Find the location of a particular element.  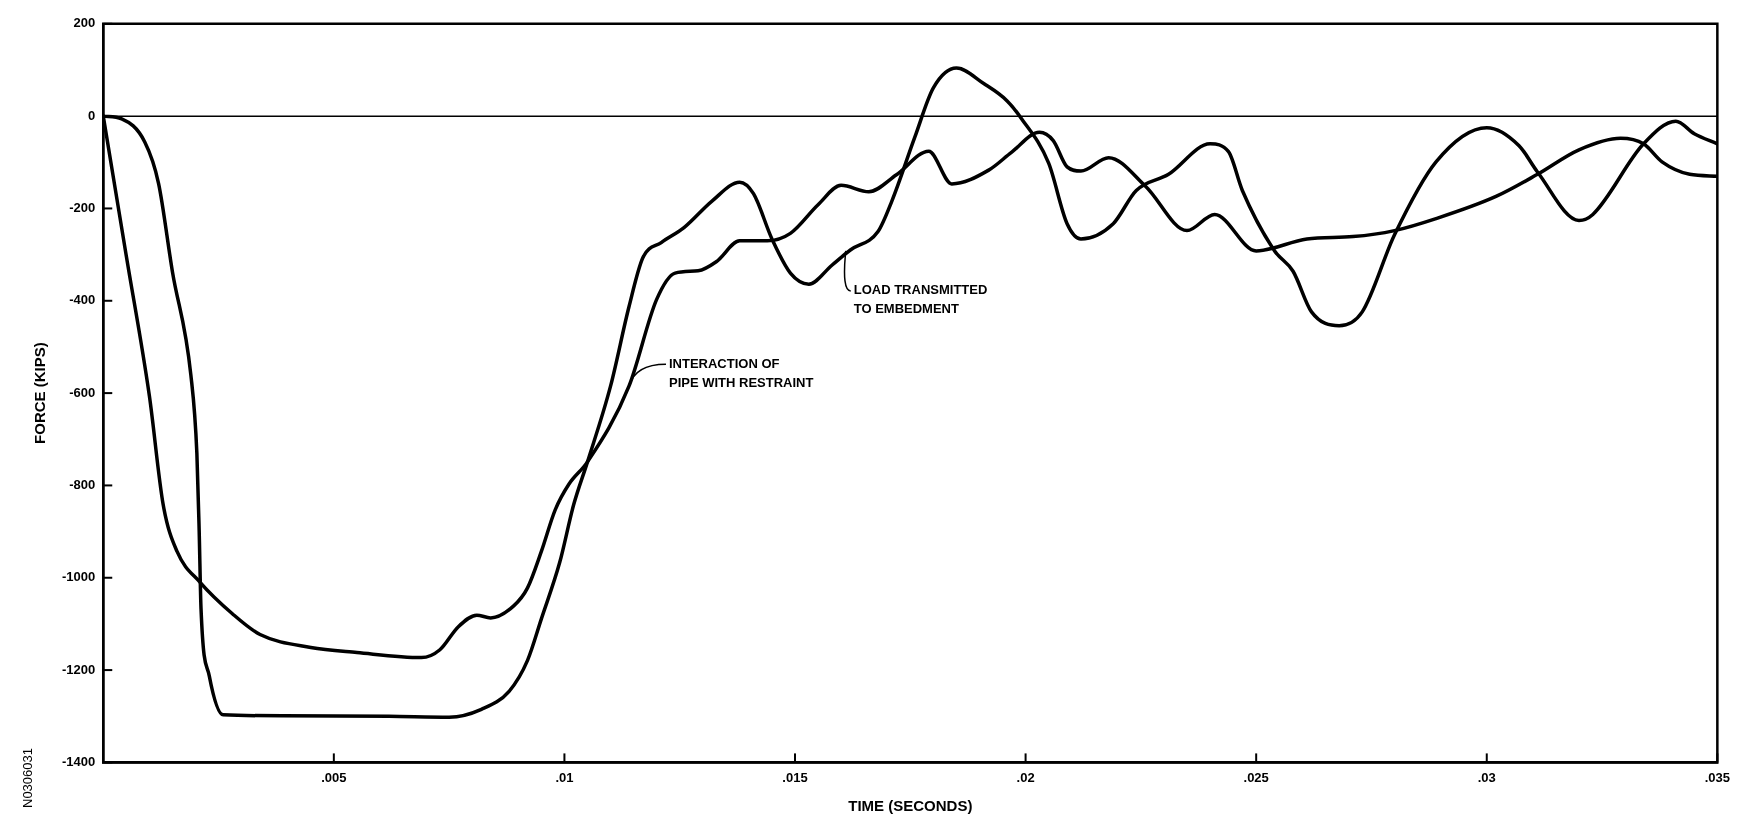

x-tick-label: .005 is located at coordinates (334, 777).